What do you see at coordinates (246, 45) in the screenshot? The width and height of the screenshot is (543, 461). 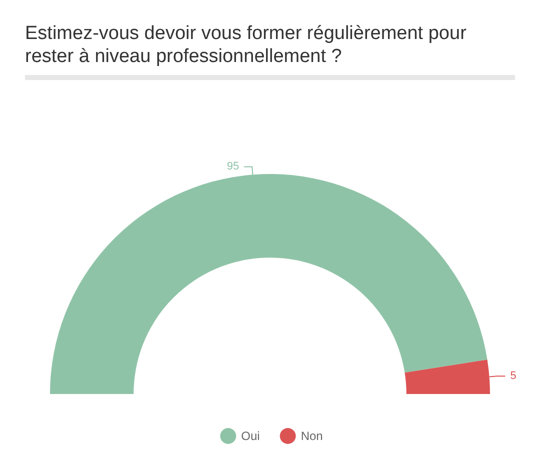 I see `chart-title: Estimez-vous devoir vous former régulièrement pour rester à niveau professionnellement ?` at bounding box center [246, 45].